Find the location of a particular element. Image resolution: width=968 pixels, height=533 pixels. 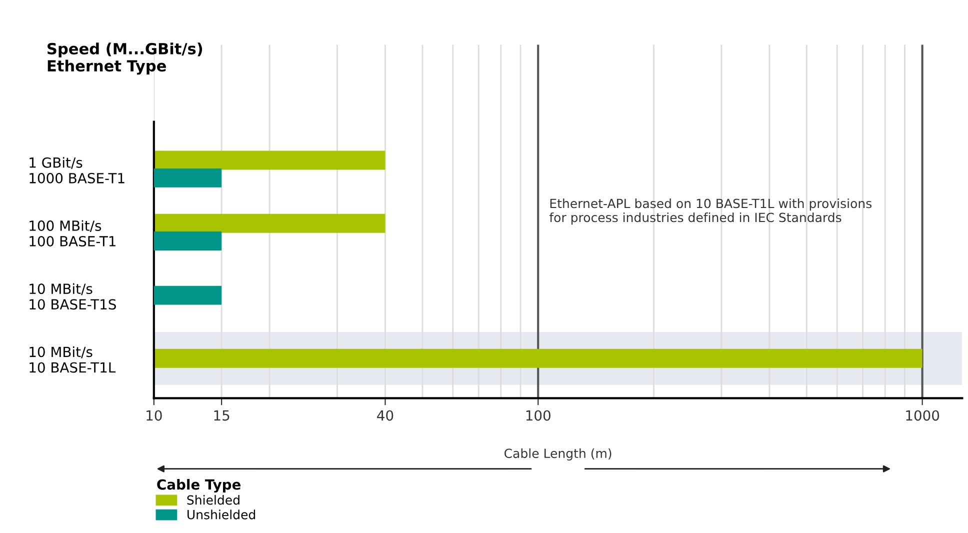

legend-label: Shielded is located at coordinates (213, 500).